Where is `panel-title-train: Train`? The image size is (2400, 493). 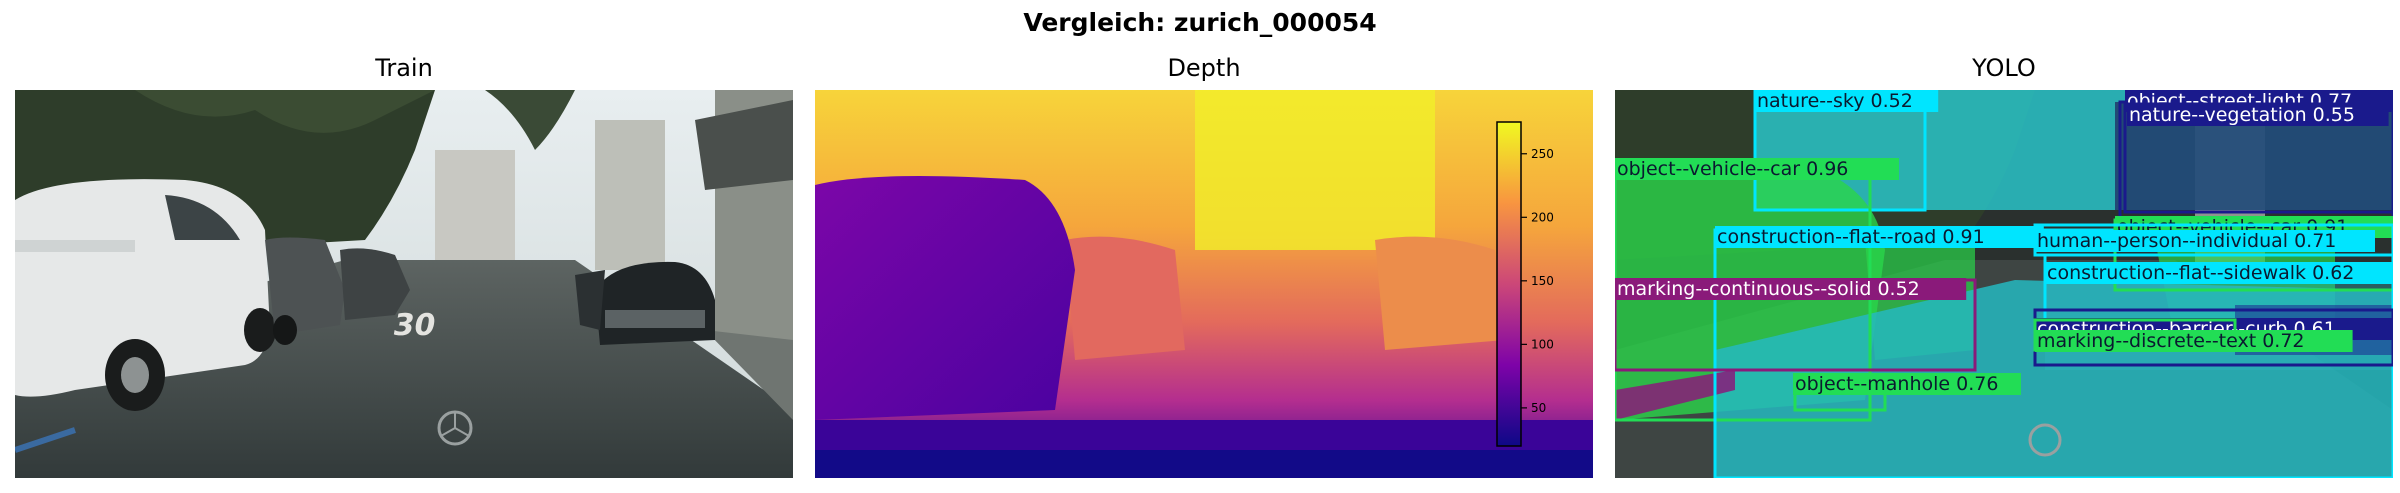 panel-title-train: Train is located at coordinates (404, 68).